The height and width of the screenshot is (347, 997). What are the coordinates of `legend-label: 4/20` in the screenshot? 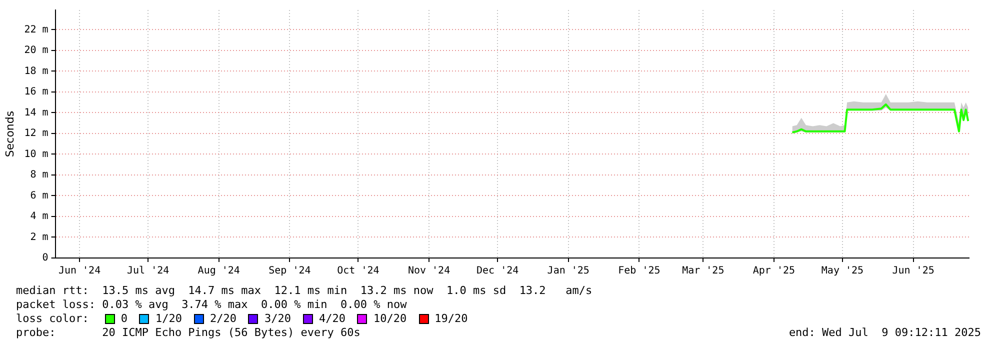 It's located at (332, 319).